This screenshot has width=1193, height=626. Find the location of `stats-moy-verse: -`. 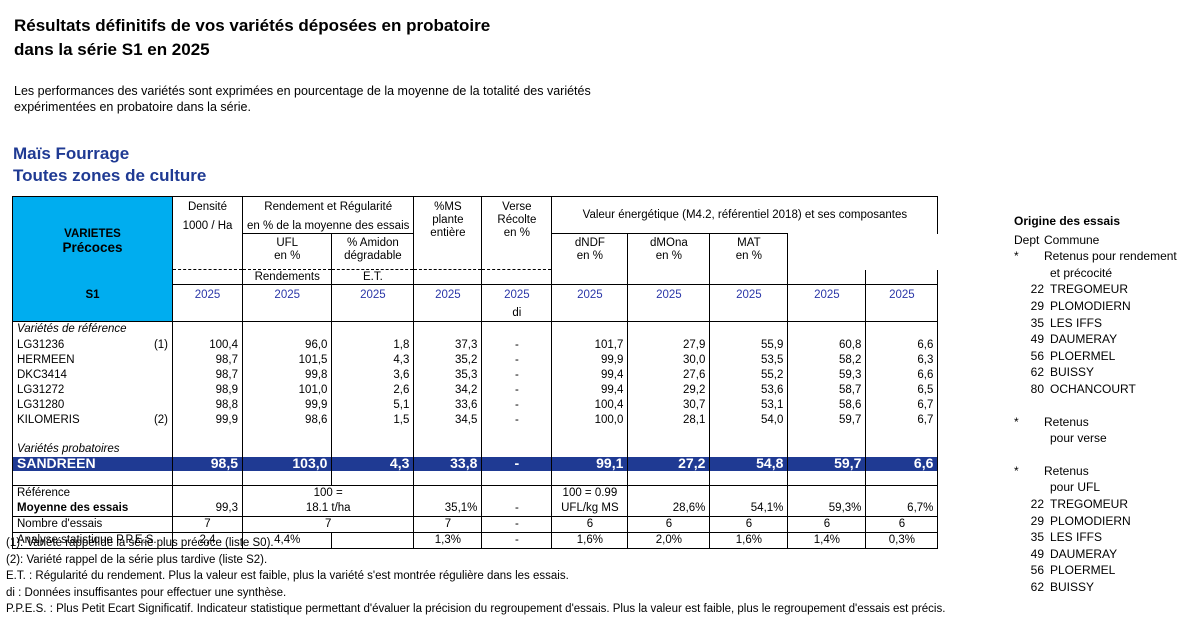

stats-moy-verse: - is located at coordinates (517, 508).